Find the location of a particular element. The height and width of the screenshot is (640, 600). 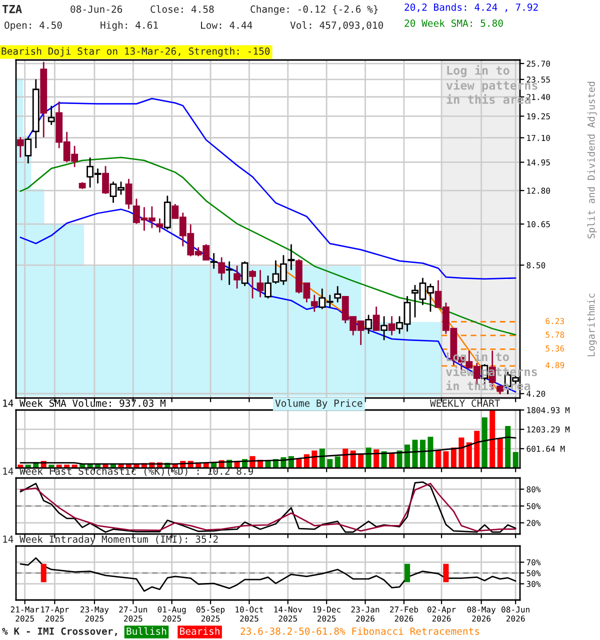

y-tick-label: 8.50 is located at coordinates (536, 265).